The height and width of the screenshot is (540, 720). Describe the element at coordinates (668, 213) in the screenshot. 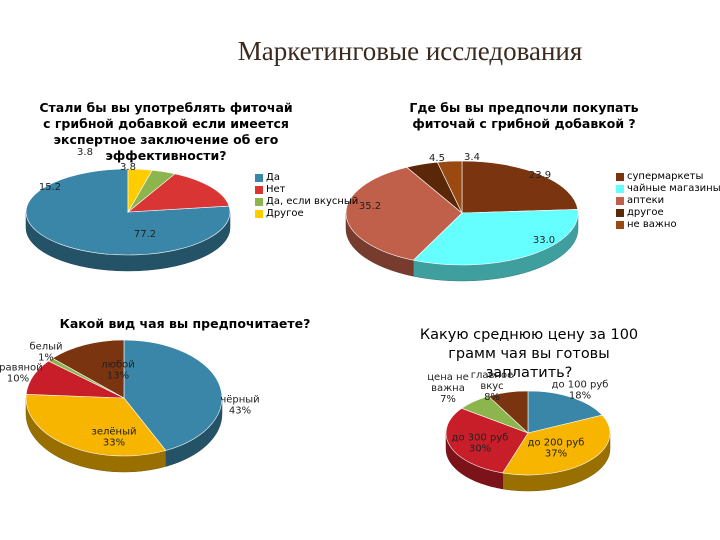

I see `chart-2-legend-item-4: другое` at that location.